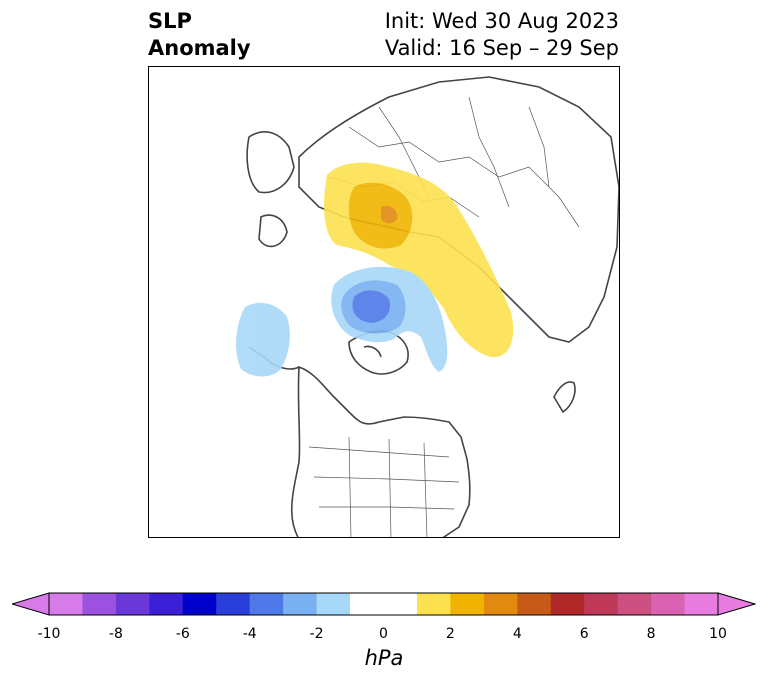 The width and height of the screenshot is (768, 684). I want to click on colorbar-tick-label: -8, so click(115, 634).